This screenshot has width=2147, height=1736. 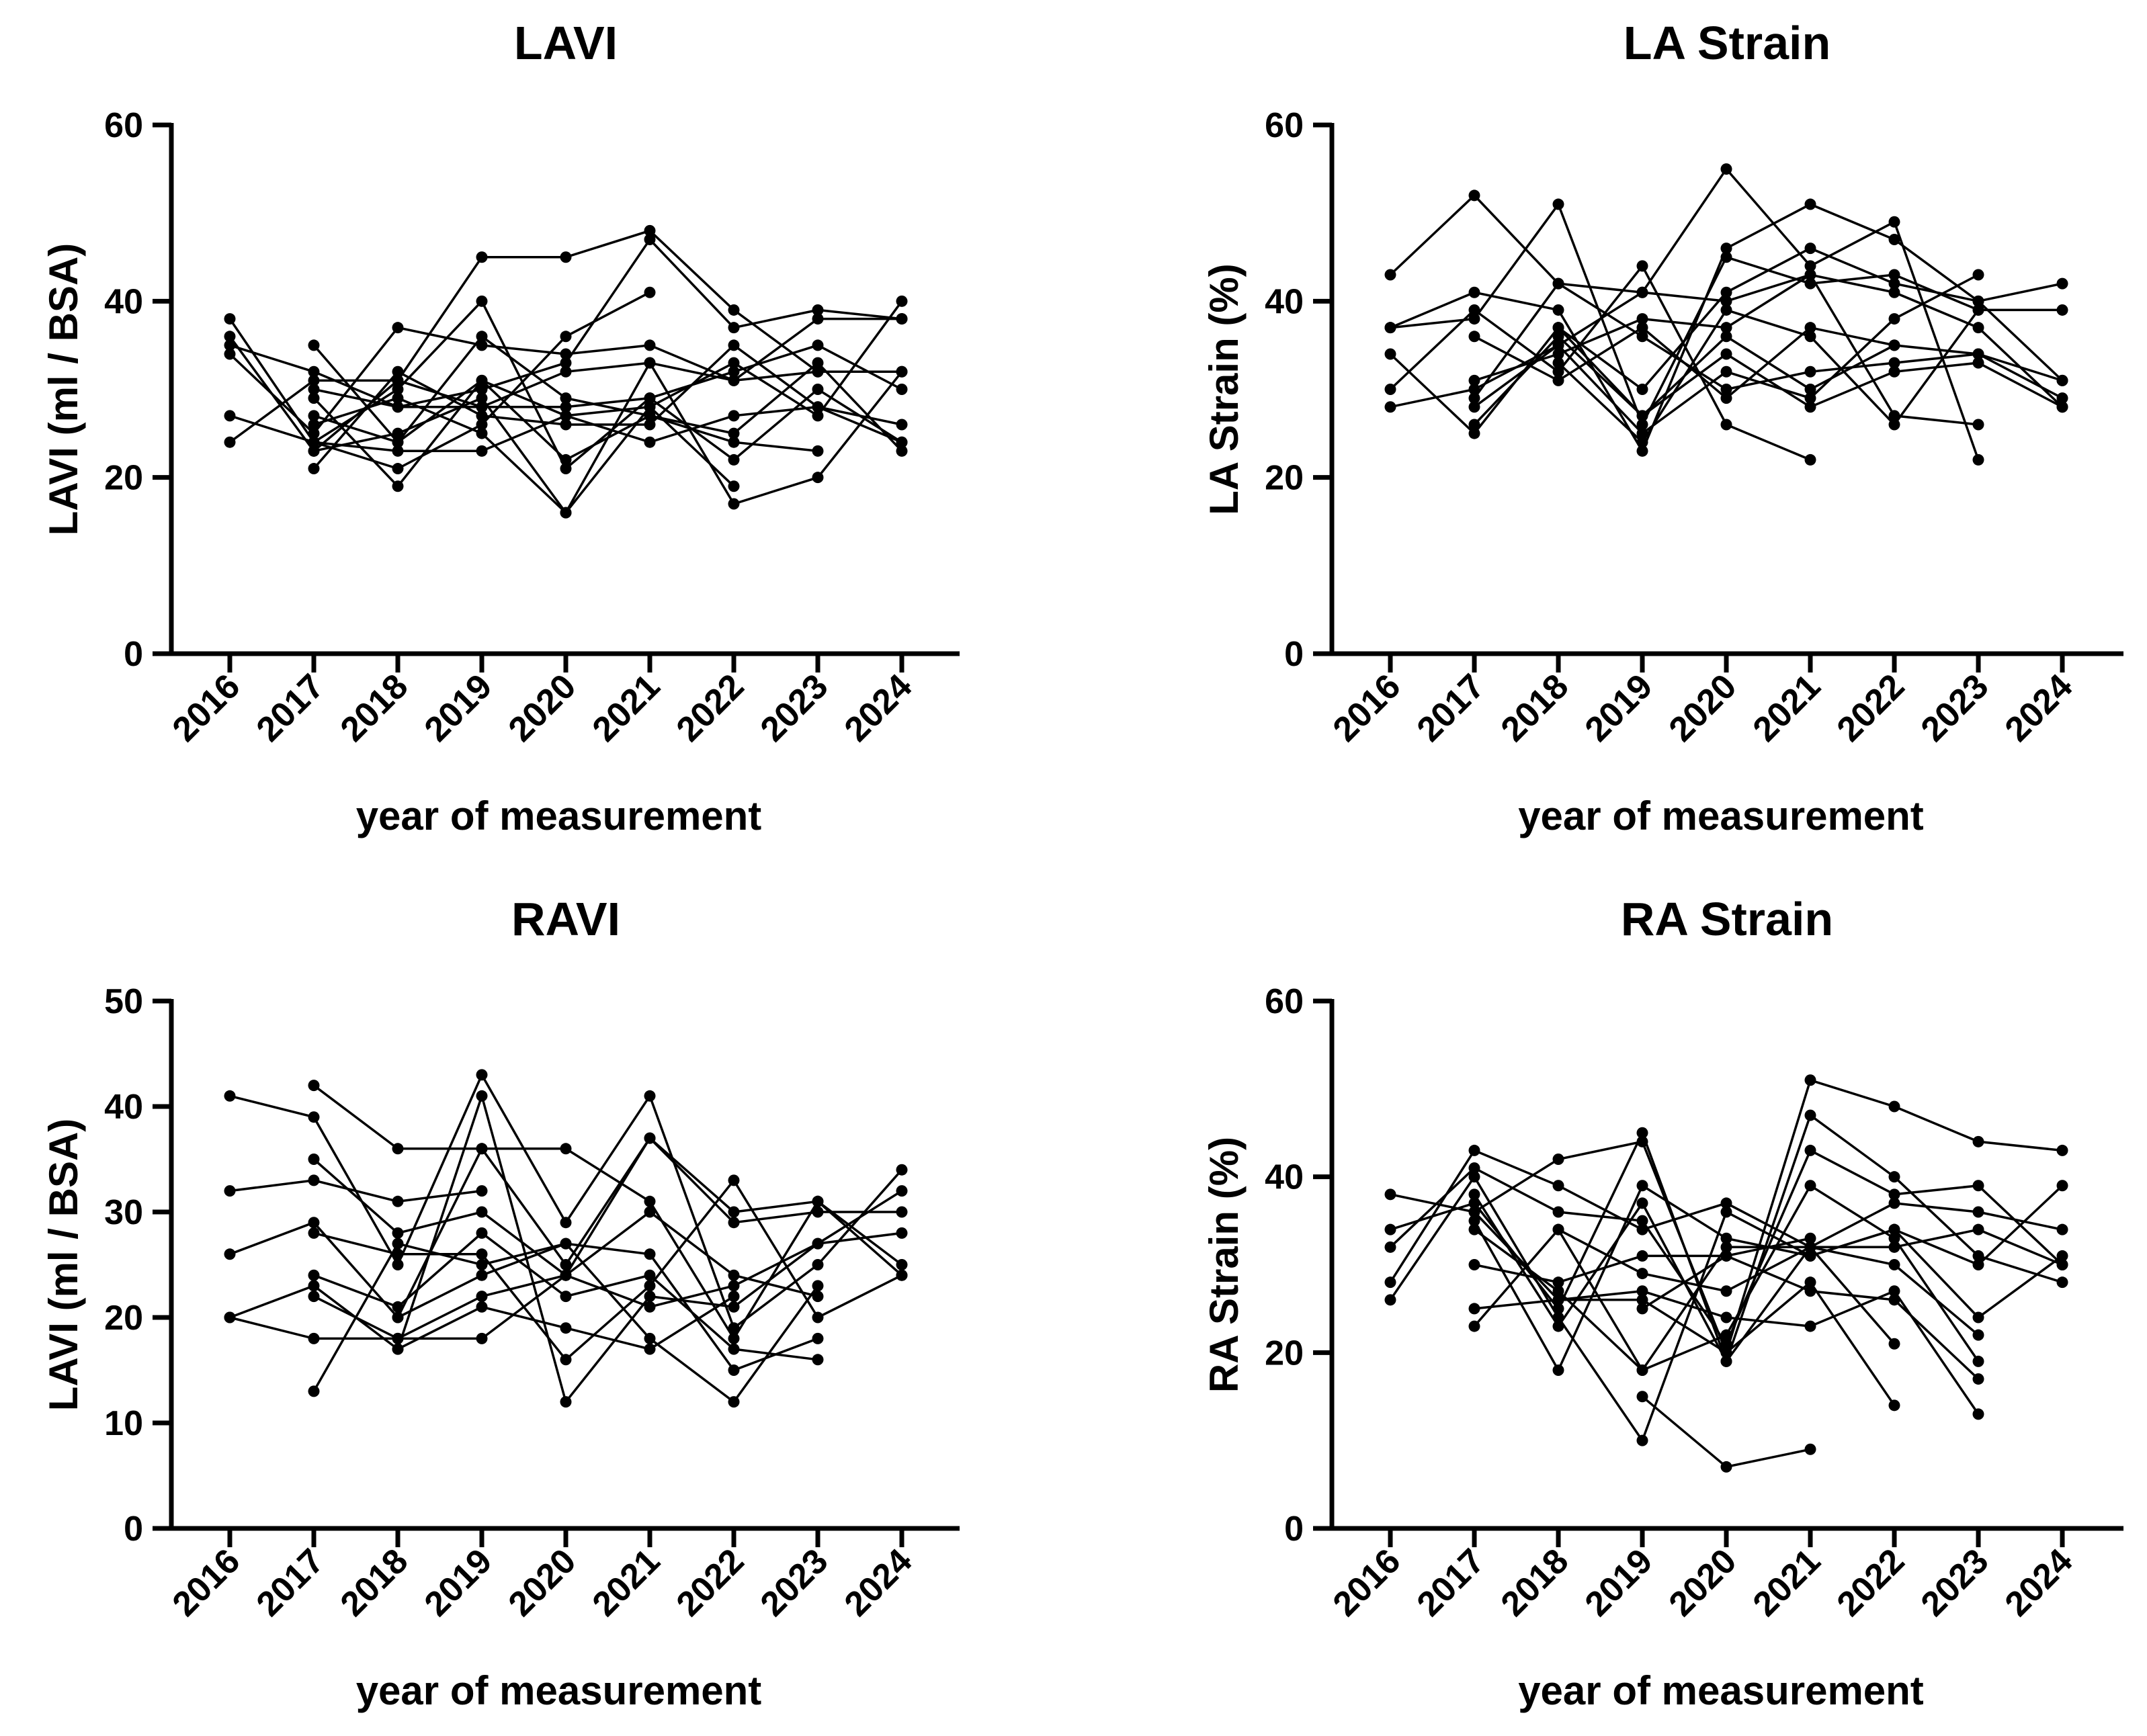 I want to click on series-p7, so click(x=1726, y=350).